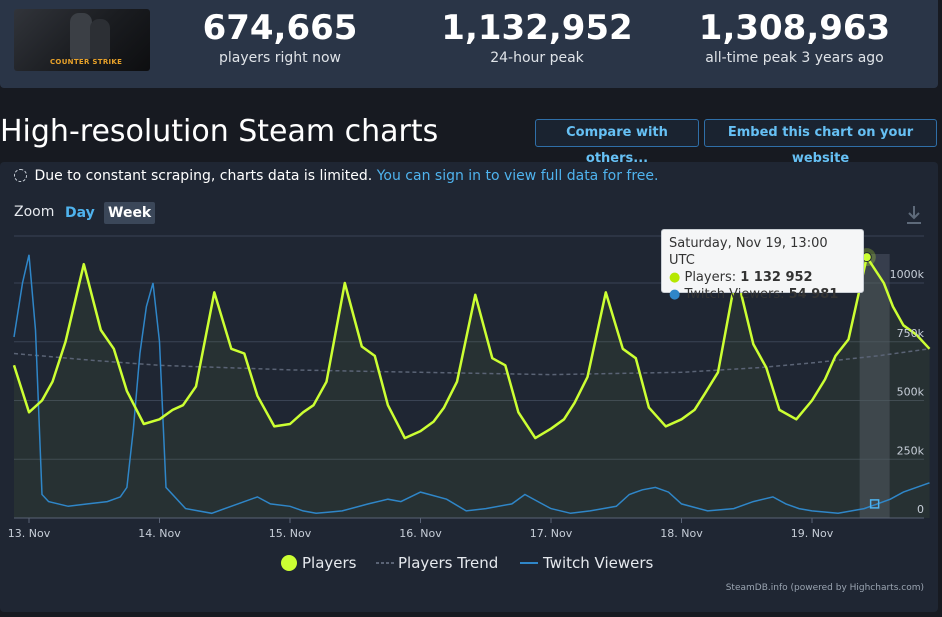 The image size is (942, 617). What do you see at coordinates (34, 212) in the screenshot?
I see `zoom-label: Zoom` at bounding box center [34, 212].